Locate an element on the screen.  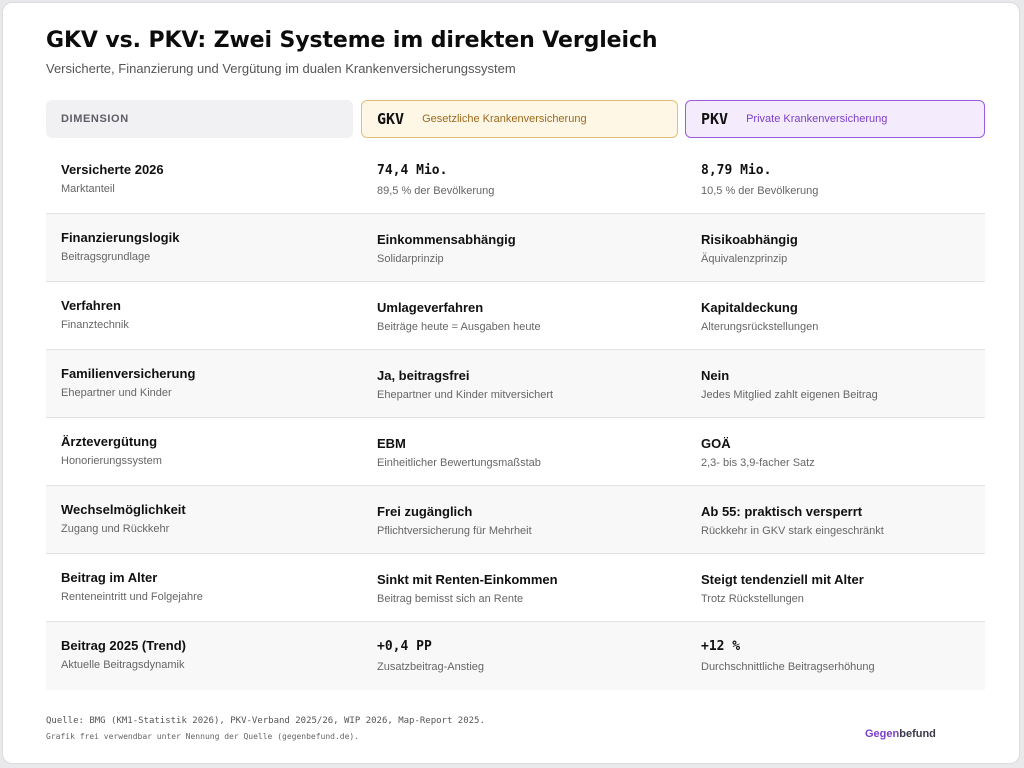
row-sublabel: Beitragsgrundlage is located at coordinates (106, 257).